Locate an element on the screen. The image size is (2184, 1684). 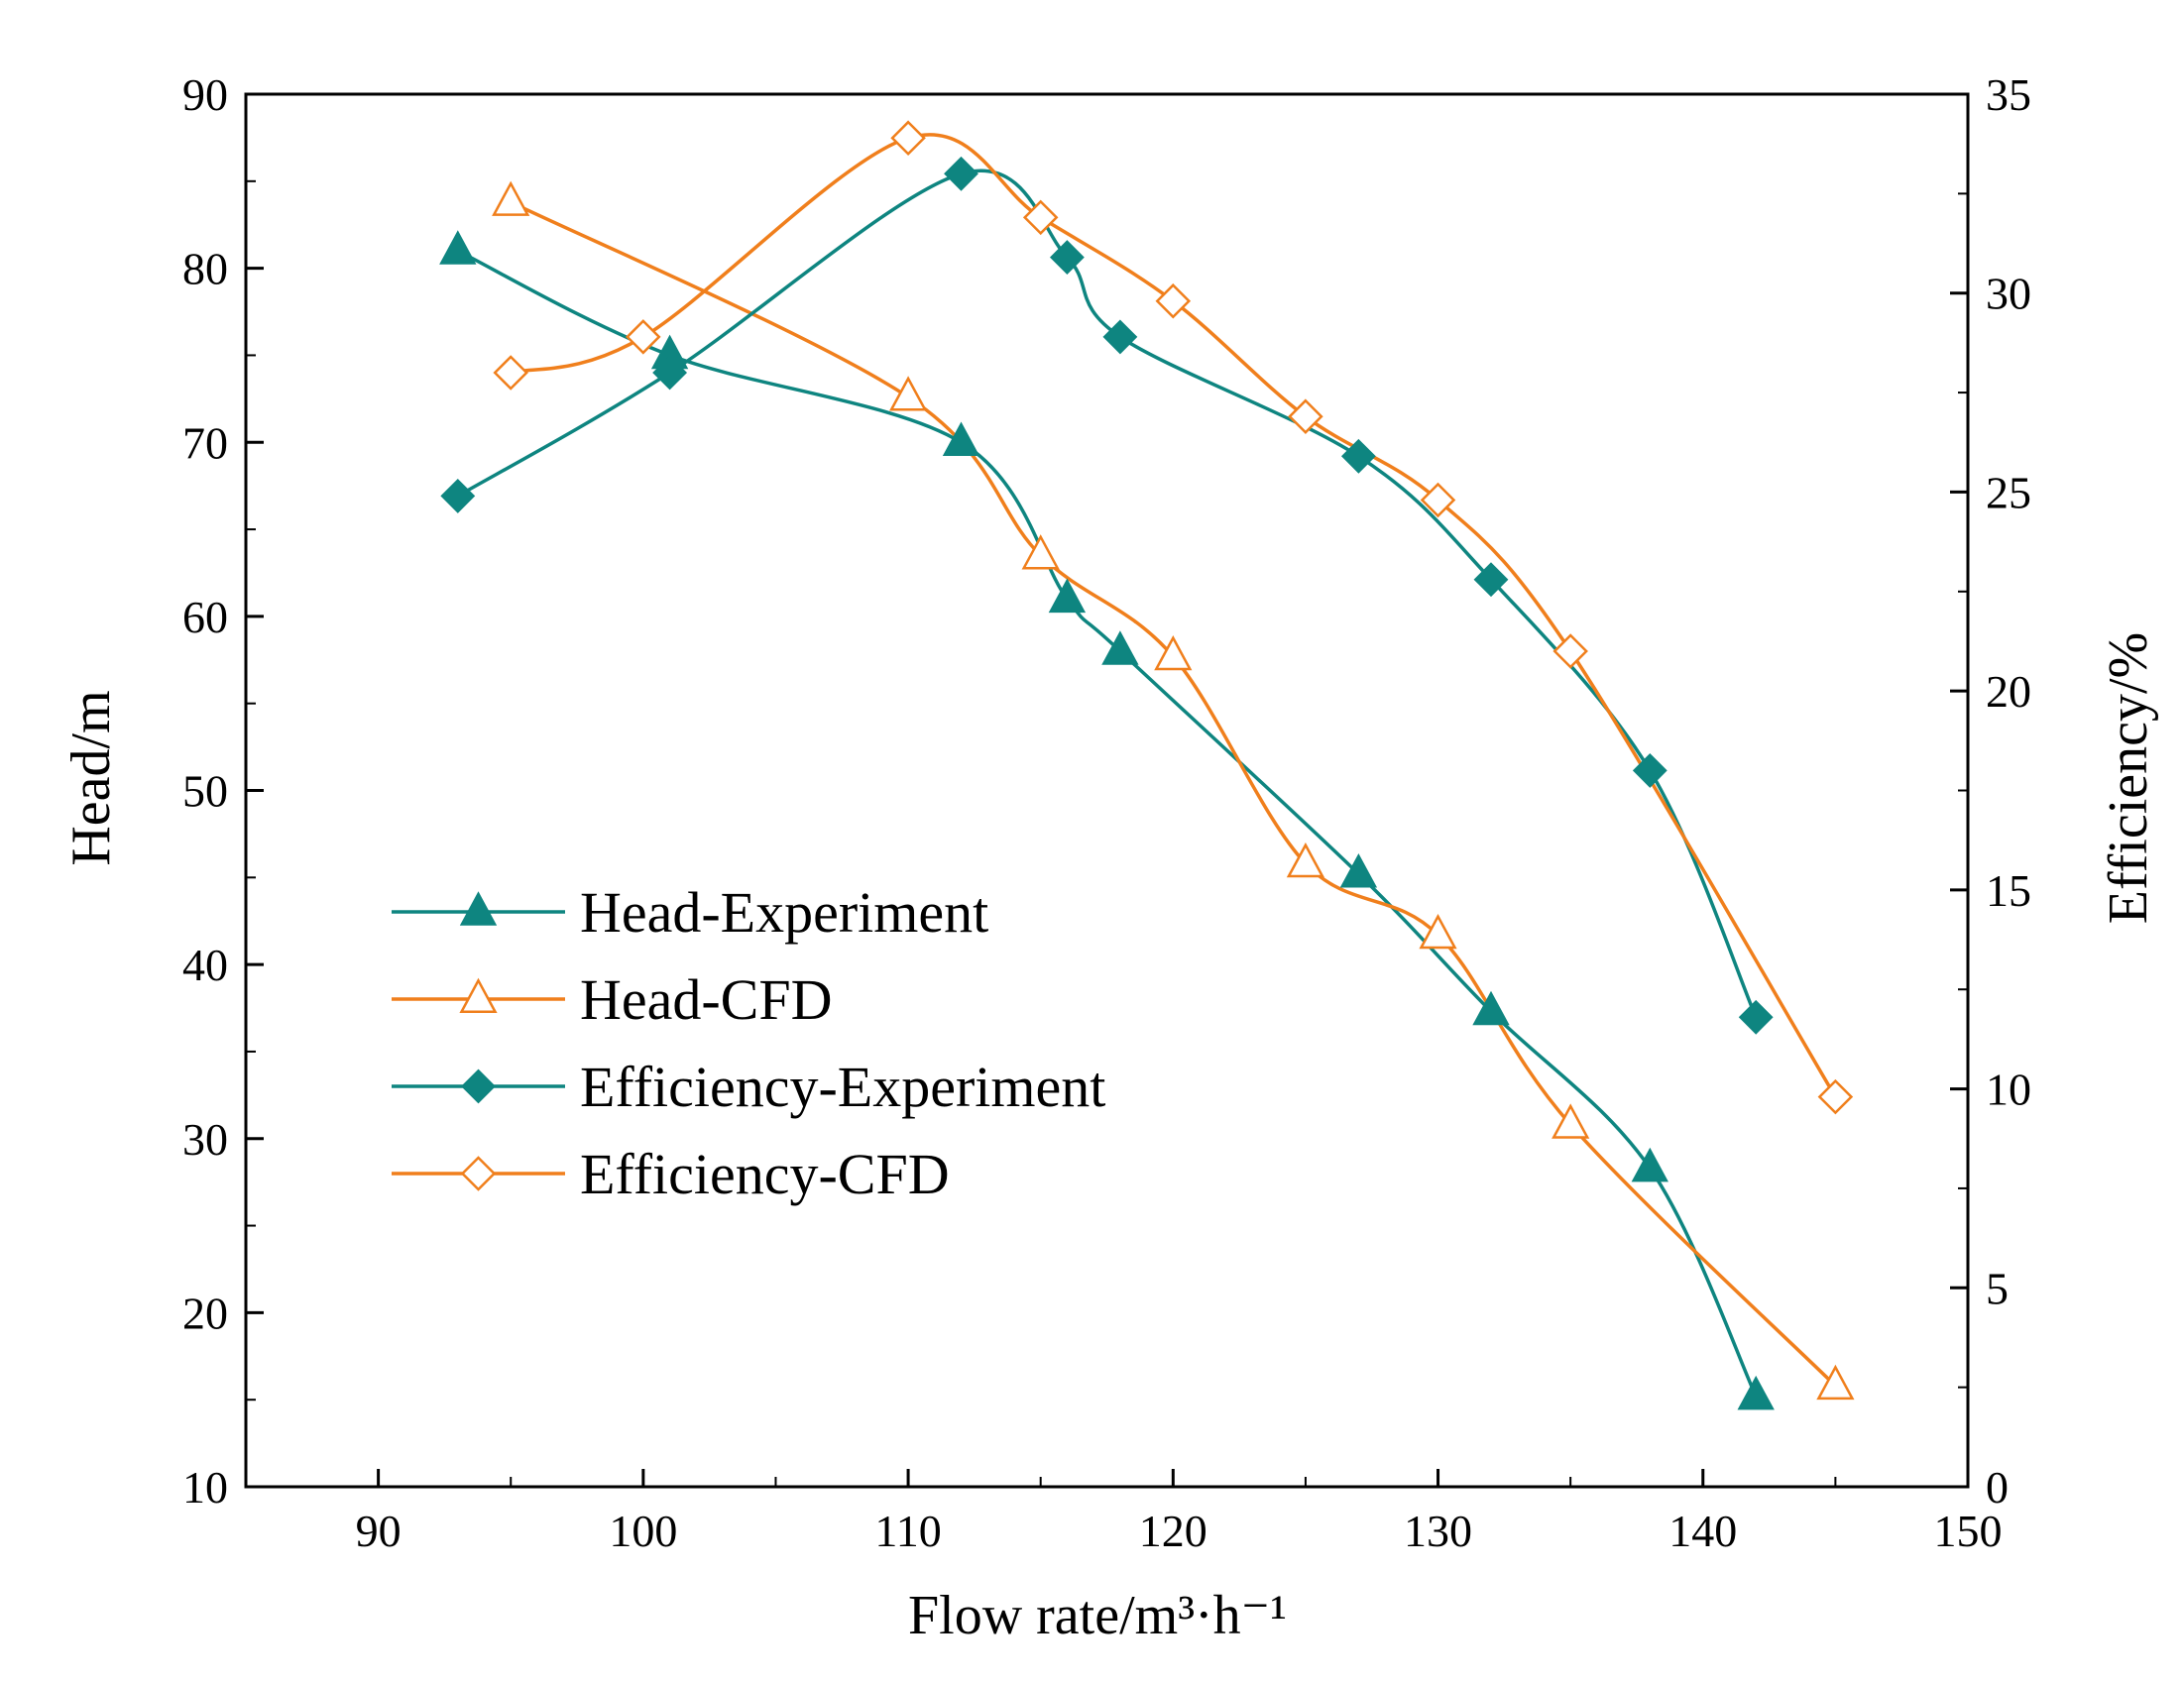
y-right-tick-label: 10 is located at coordinates (2008, 1090).